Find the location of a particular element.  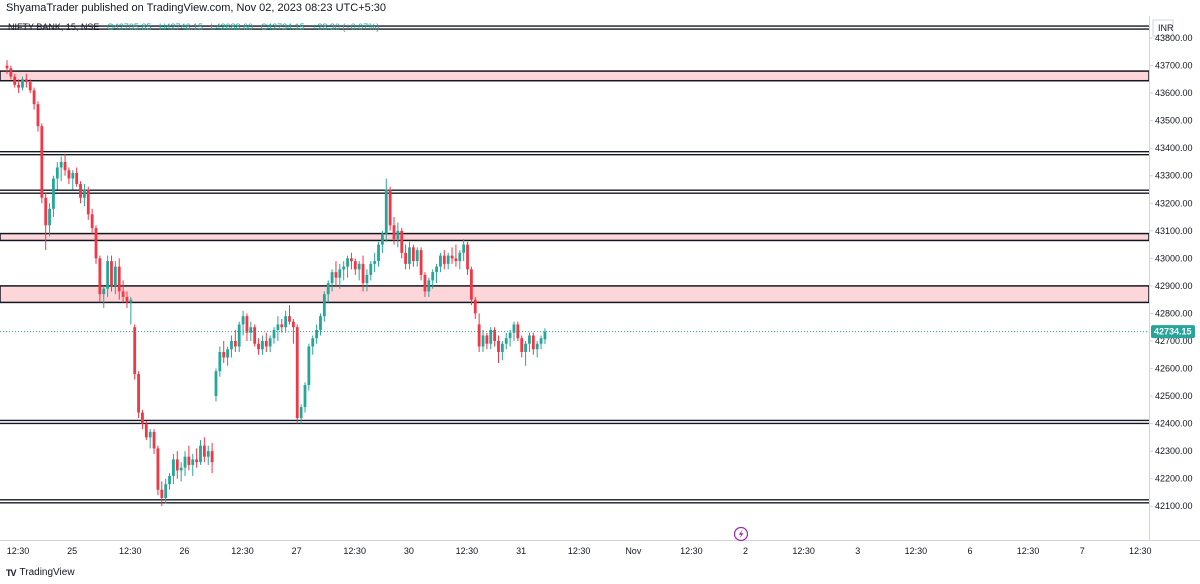

y-tick-label: 43600.00 is located at coordinates (1174, 93).